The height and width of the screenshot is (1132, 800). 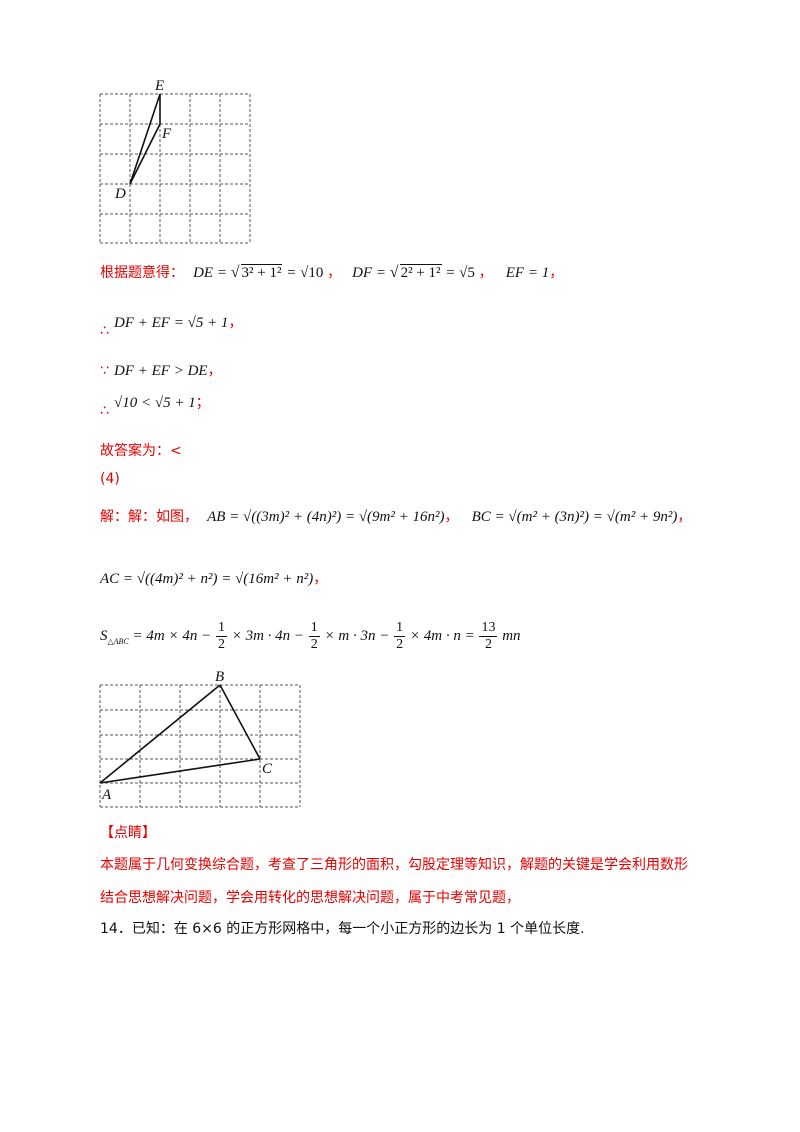 What do you see at coordinates (207, 579) in the screenshot?
I see `ac-equation: AC = √((4m)² + n²) = √(16m² + n²)` at bounding box center [207, 579].